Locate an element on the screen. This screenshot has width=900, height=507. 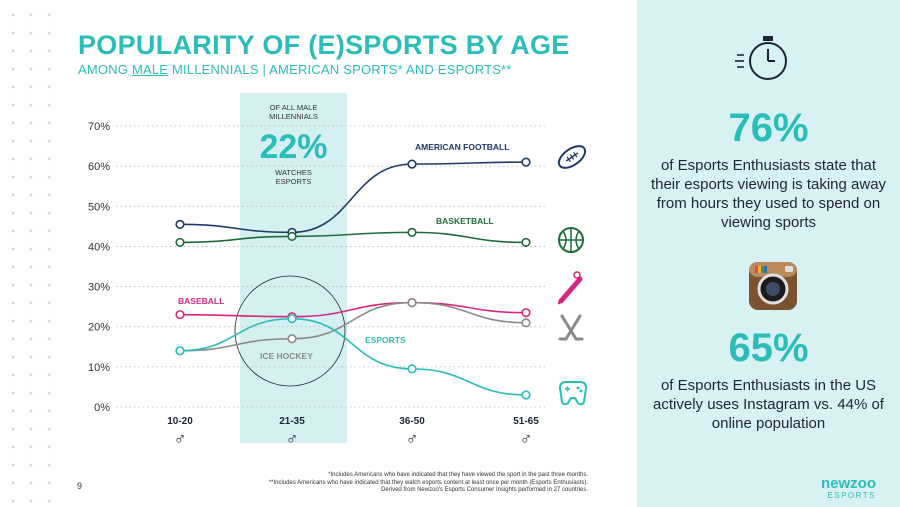
basketball-icon is located at coordinates (571, 240).